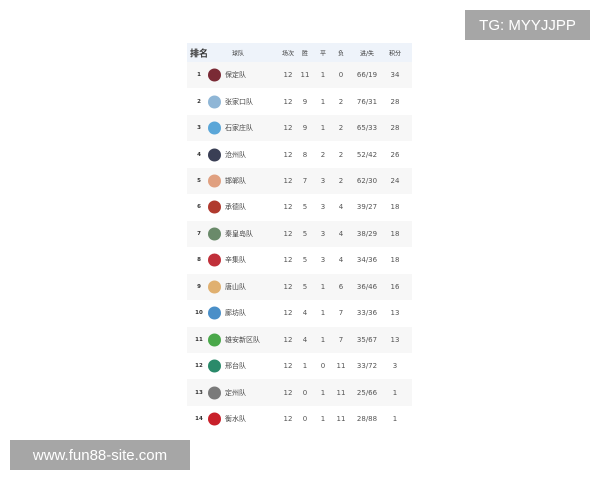 The image size is (600, 480). What do you see at coordinates (367, 128) in the screenshot?
I see `goals-value: 65/33` at bounding box center [367, 128].